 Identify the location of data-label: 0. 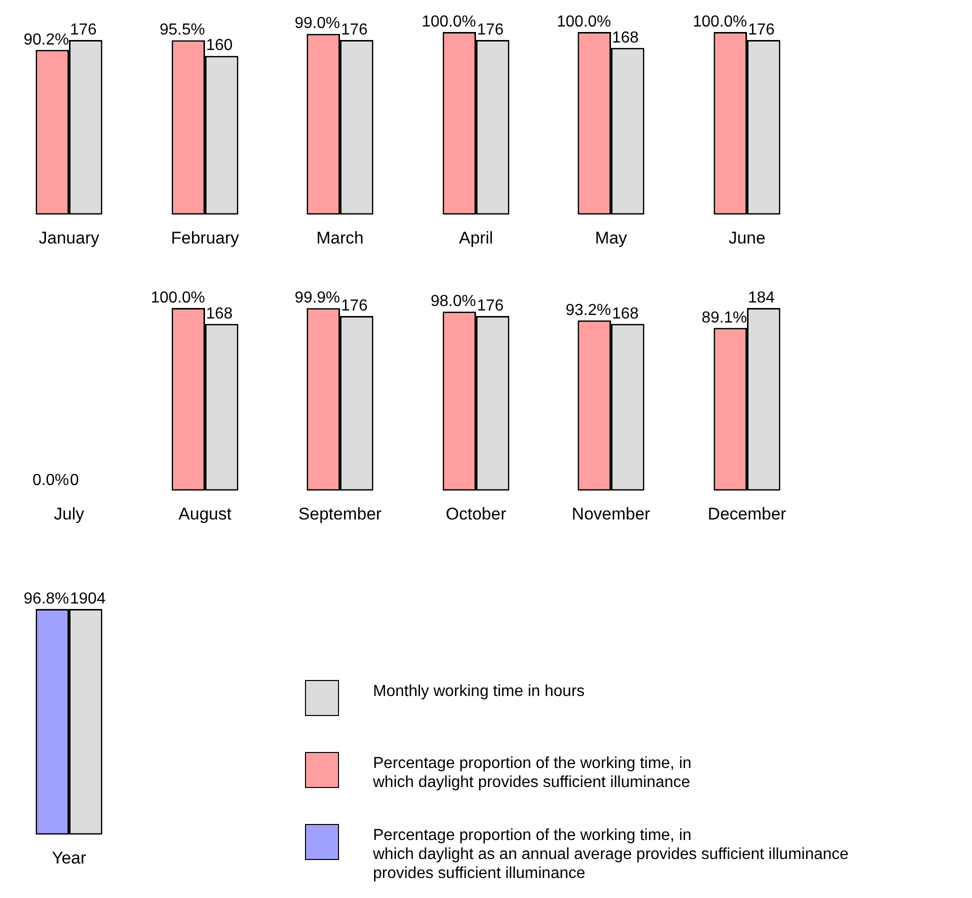
(74, 481).